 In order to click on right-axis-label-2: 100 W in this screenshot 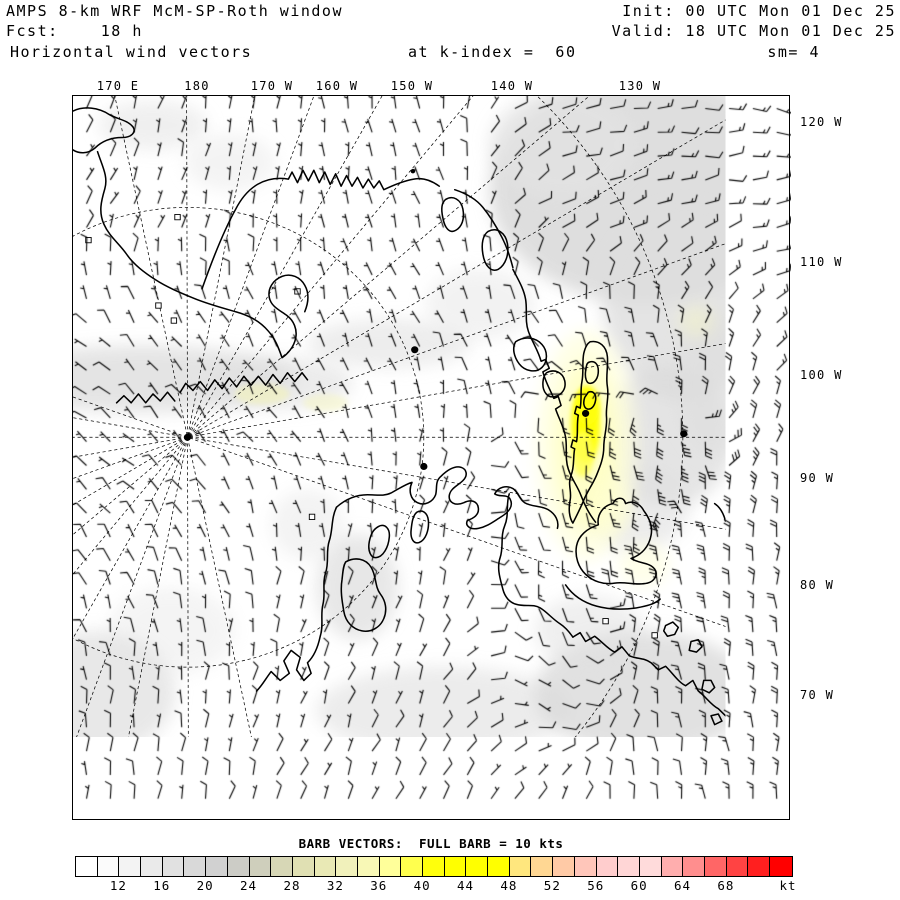, I will do `click(821, 375)`.